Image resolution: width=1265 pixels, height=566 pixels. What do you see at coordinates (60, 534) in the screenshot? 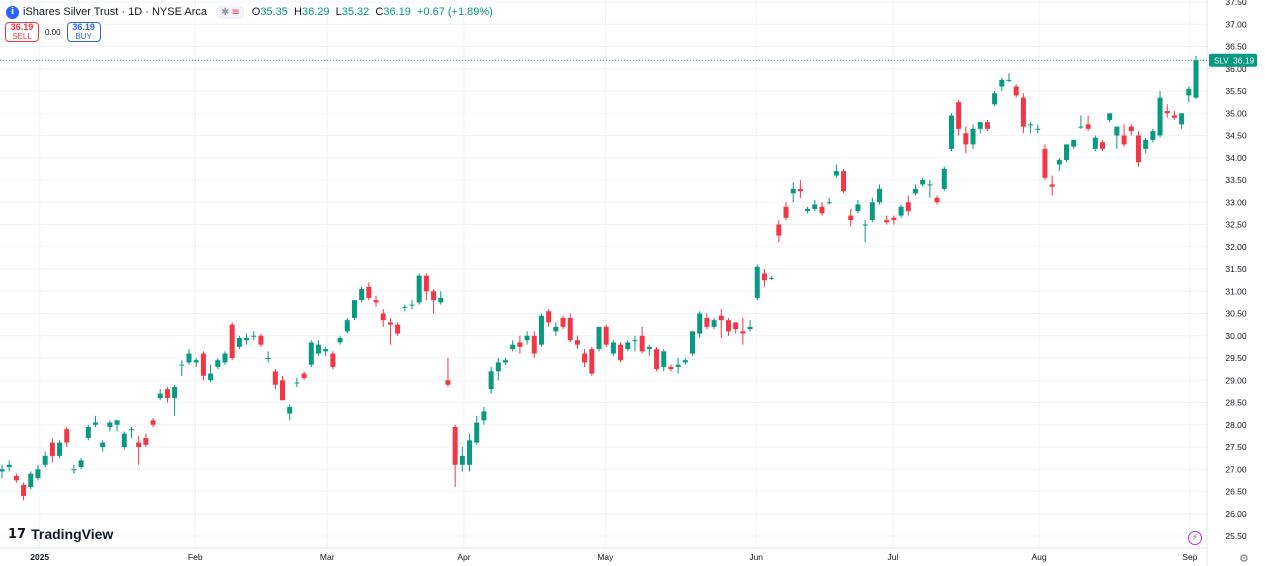
I see `tradingview-logo: 17 TradingView` at bounding box center [60, 534].